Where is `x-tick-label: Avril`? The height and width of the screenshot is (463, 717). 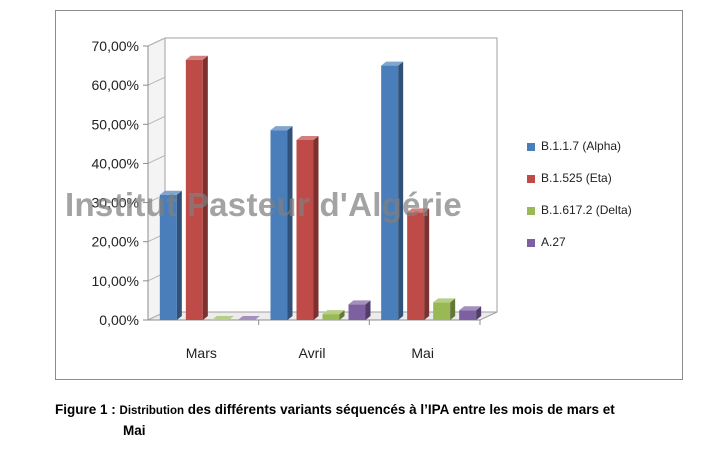 x-tick-label: Avril is located at coordinates (312, 353).